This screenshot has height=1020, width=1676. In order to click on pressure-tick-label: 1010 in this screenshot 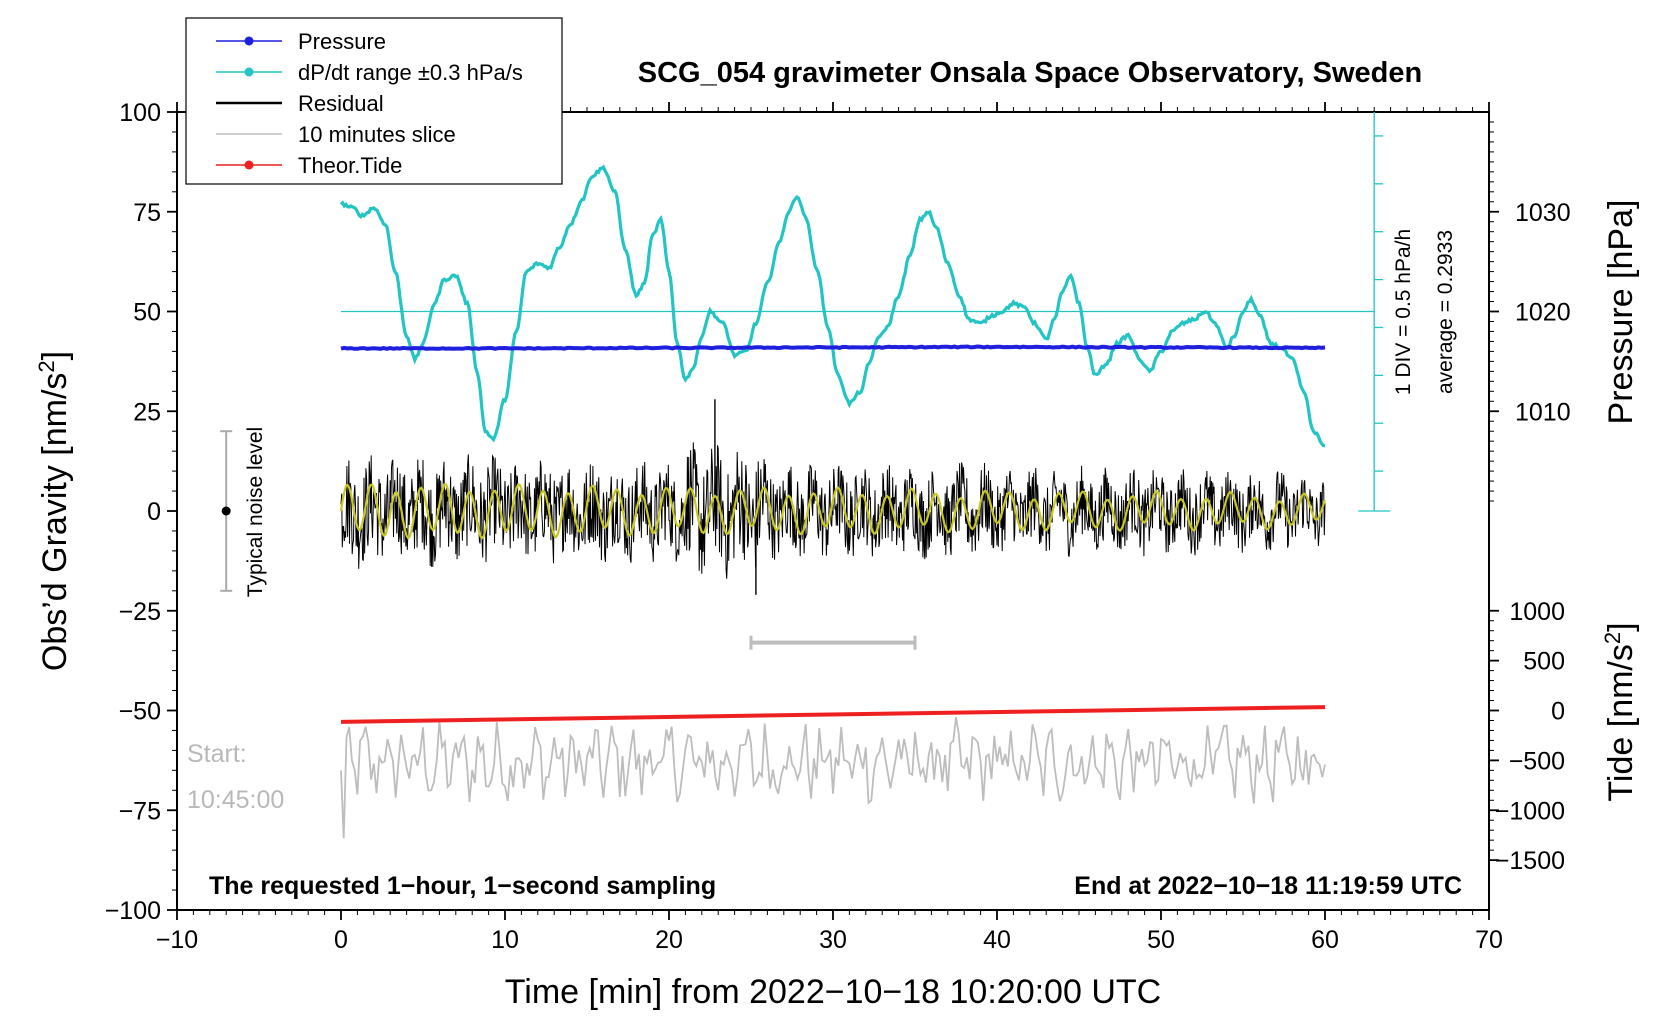, I will do `click(1543, 412)`.